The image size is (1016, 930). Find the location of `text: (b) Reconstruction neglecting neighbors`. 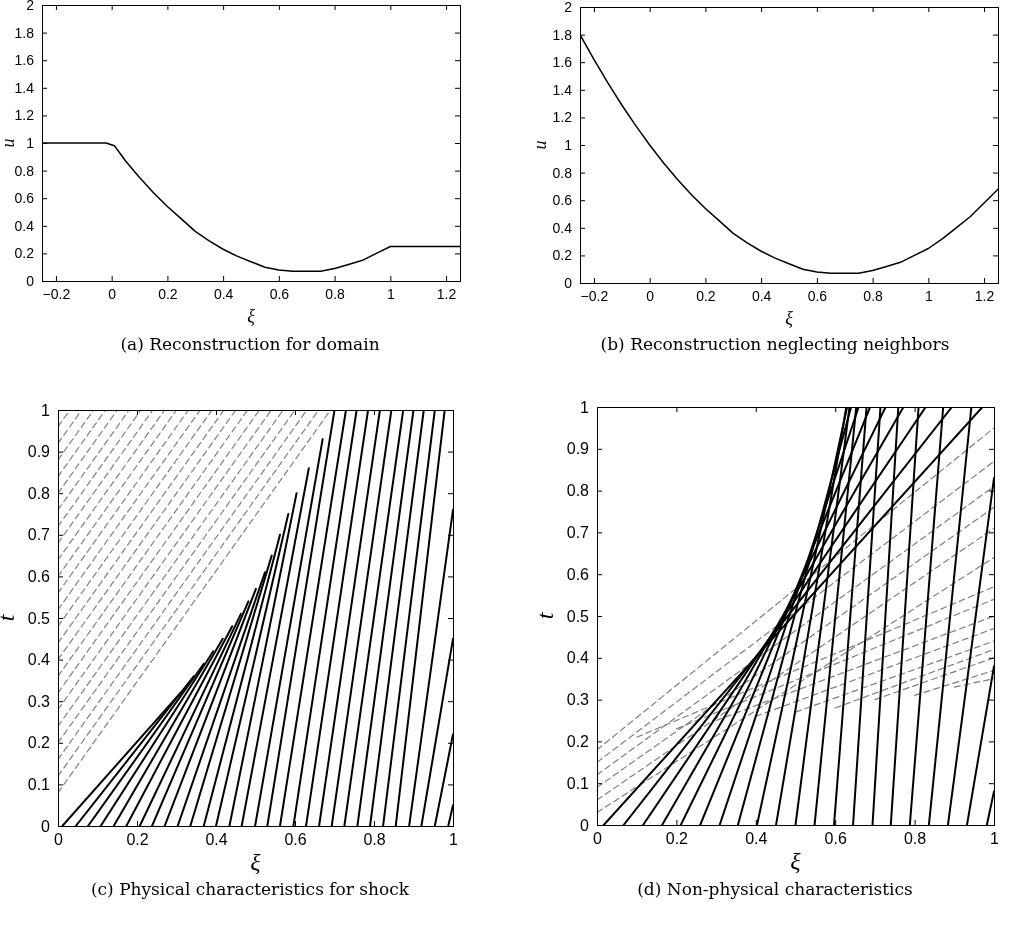

text: (b) Reconstruction neglecting neighbors is located at coordinates (775, 344).